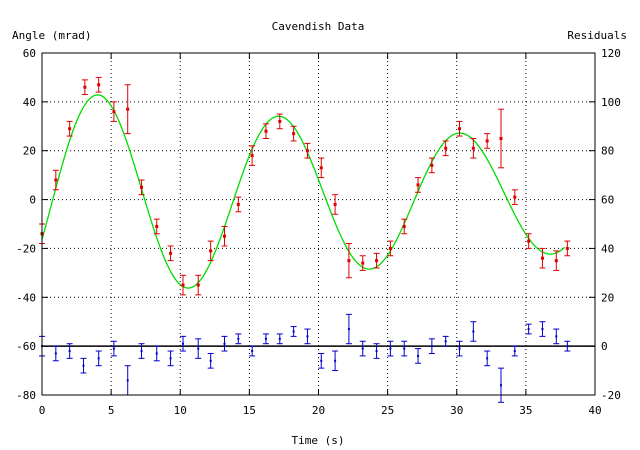 The height and width of the screenshot is (450, 640). What do you see at coordinates (607, 248) in the screenshot?
I see `y2-tick-label: 40` at bounding box center [607, 248].